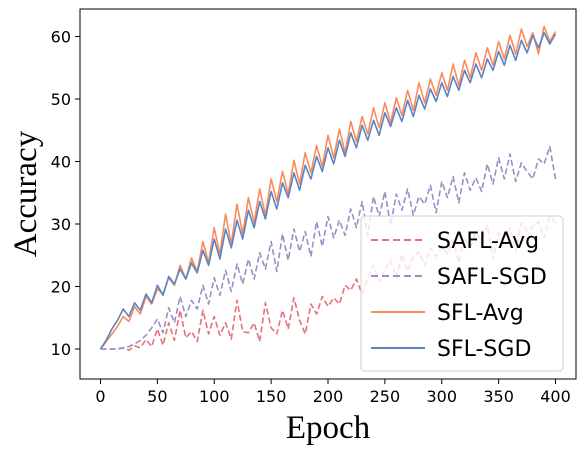 The width and height of the screenshot is (585, 453). I want to click on legend: SAFL-Avg SAFL-SGD SFL-Avg SFL-SGD, so click(462, 293).